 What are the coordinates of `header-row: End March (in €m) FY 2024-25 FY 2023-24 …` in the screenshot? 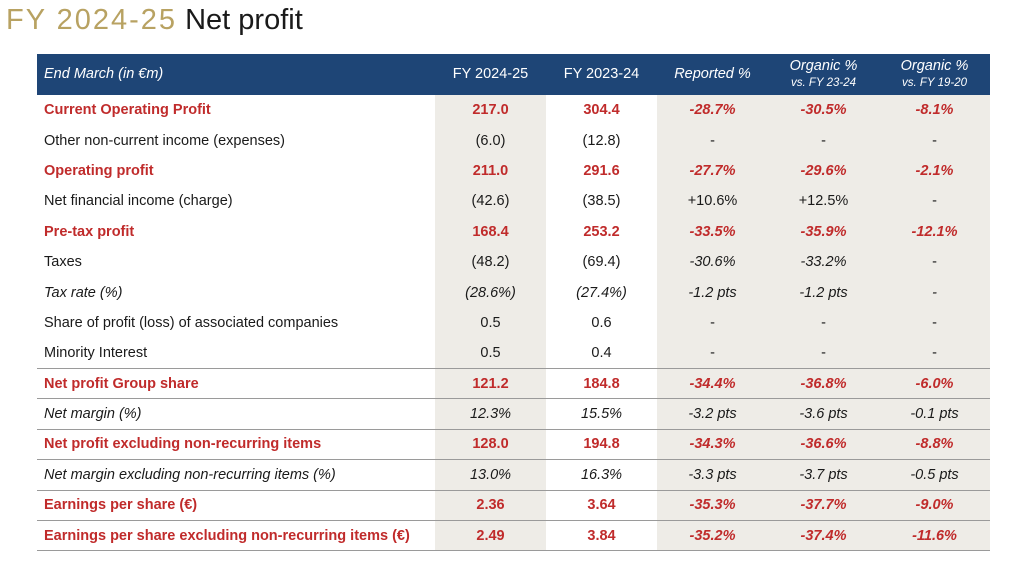 It's located at (513, 74).